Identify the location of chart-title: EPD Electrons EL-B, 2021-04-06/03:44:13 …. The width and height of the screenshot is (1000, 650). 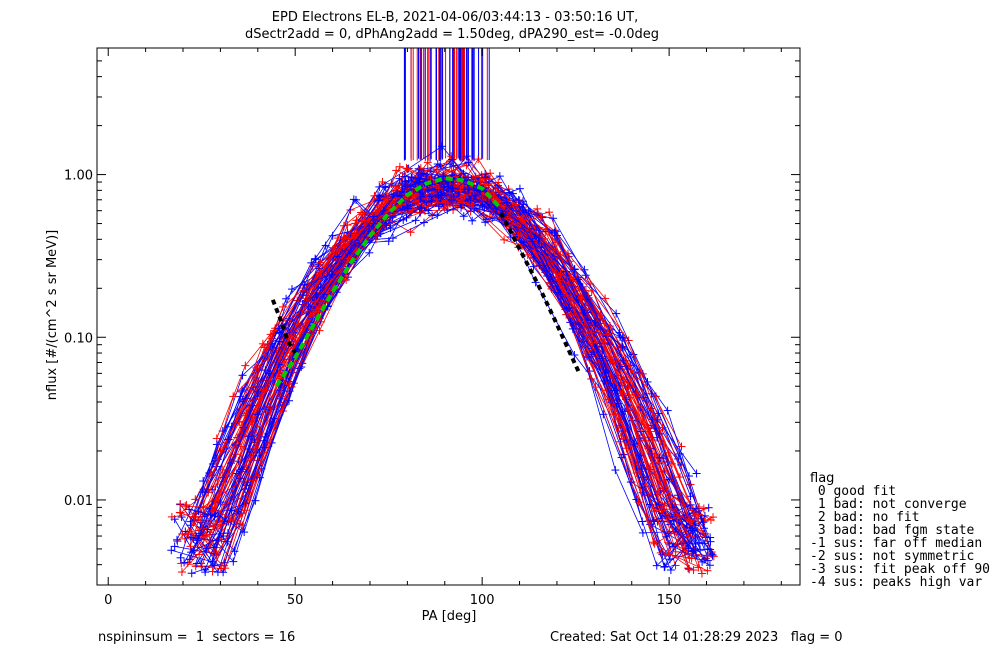
(455, 17).